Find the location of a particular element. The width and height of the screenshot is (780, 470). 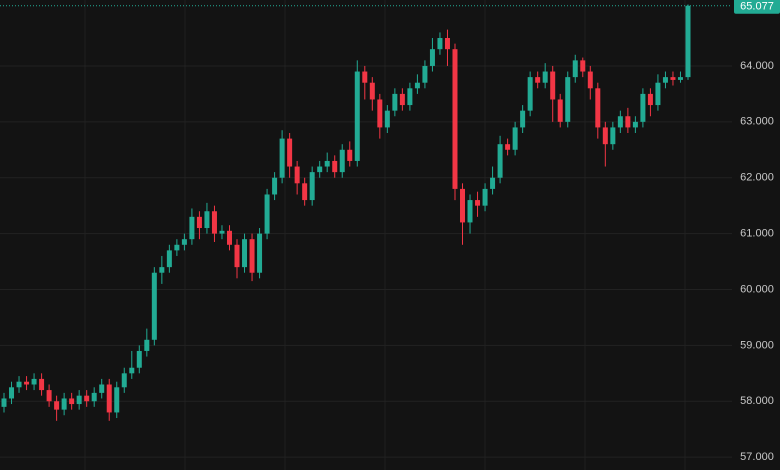

y-tick-label: 64.000 is located at coordinates (757, 66).